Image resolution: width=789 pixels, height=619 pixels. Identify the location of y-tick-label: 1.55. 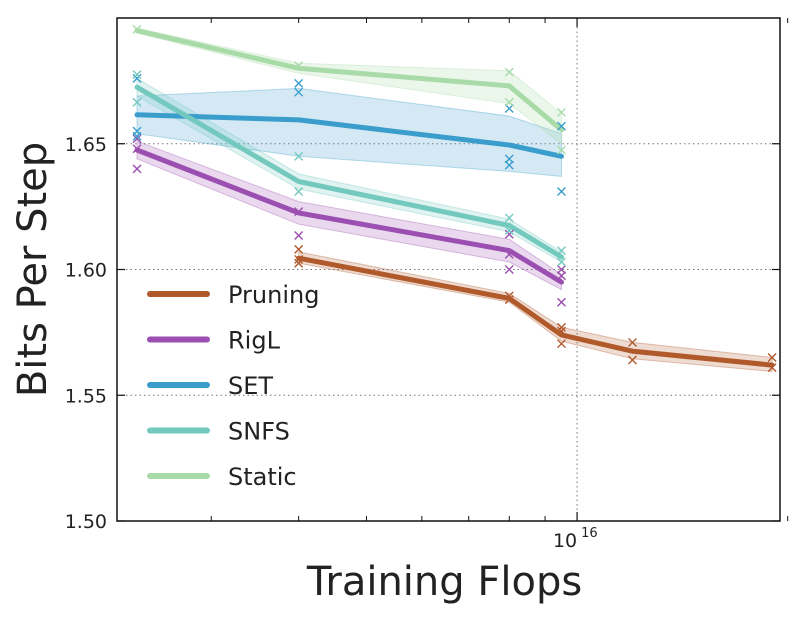
(86, 396).